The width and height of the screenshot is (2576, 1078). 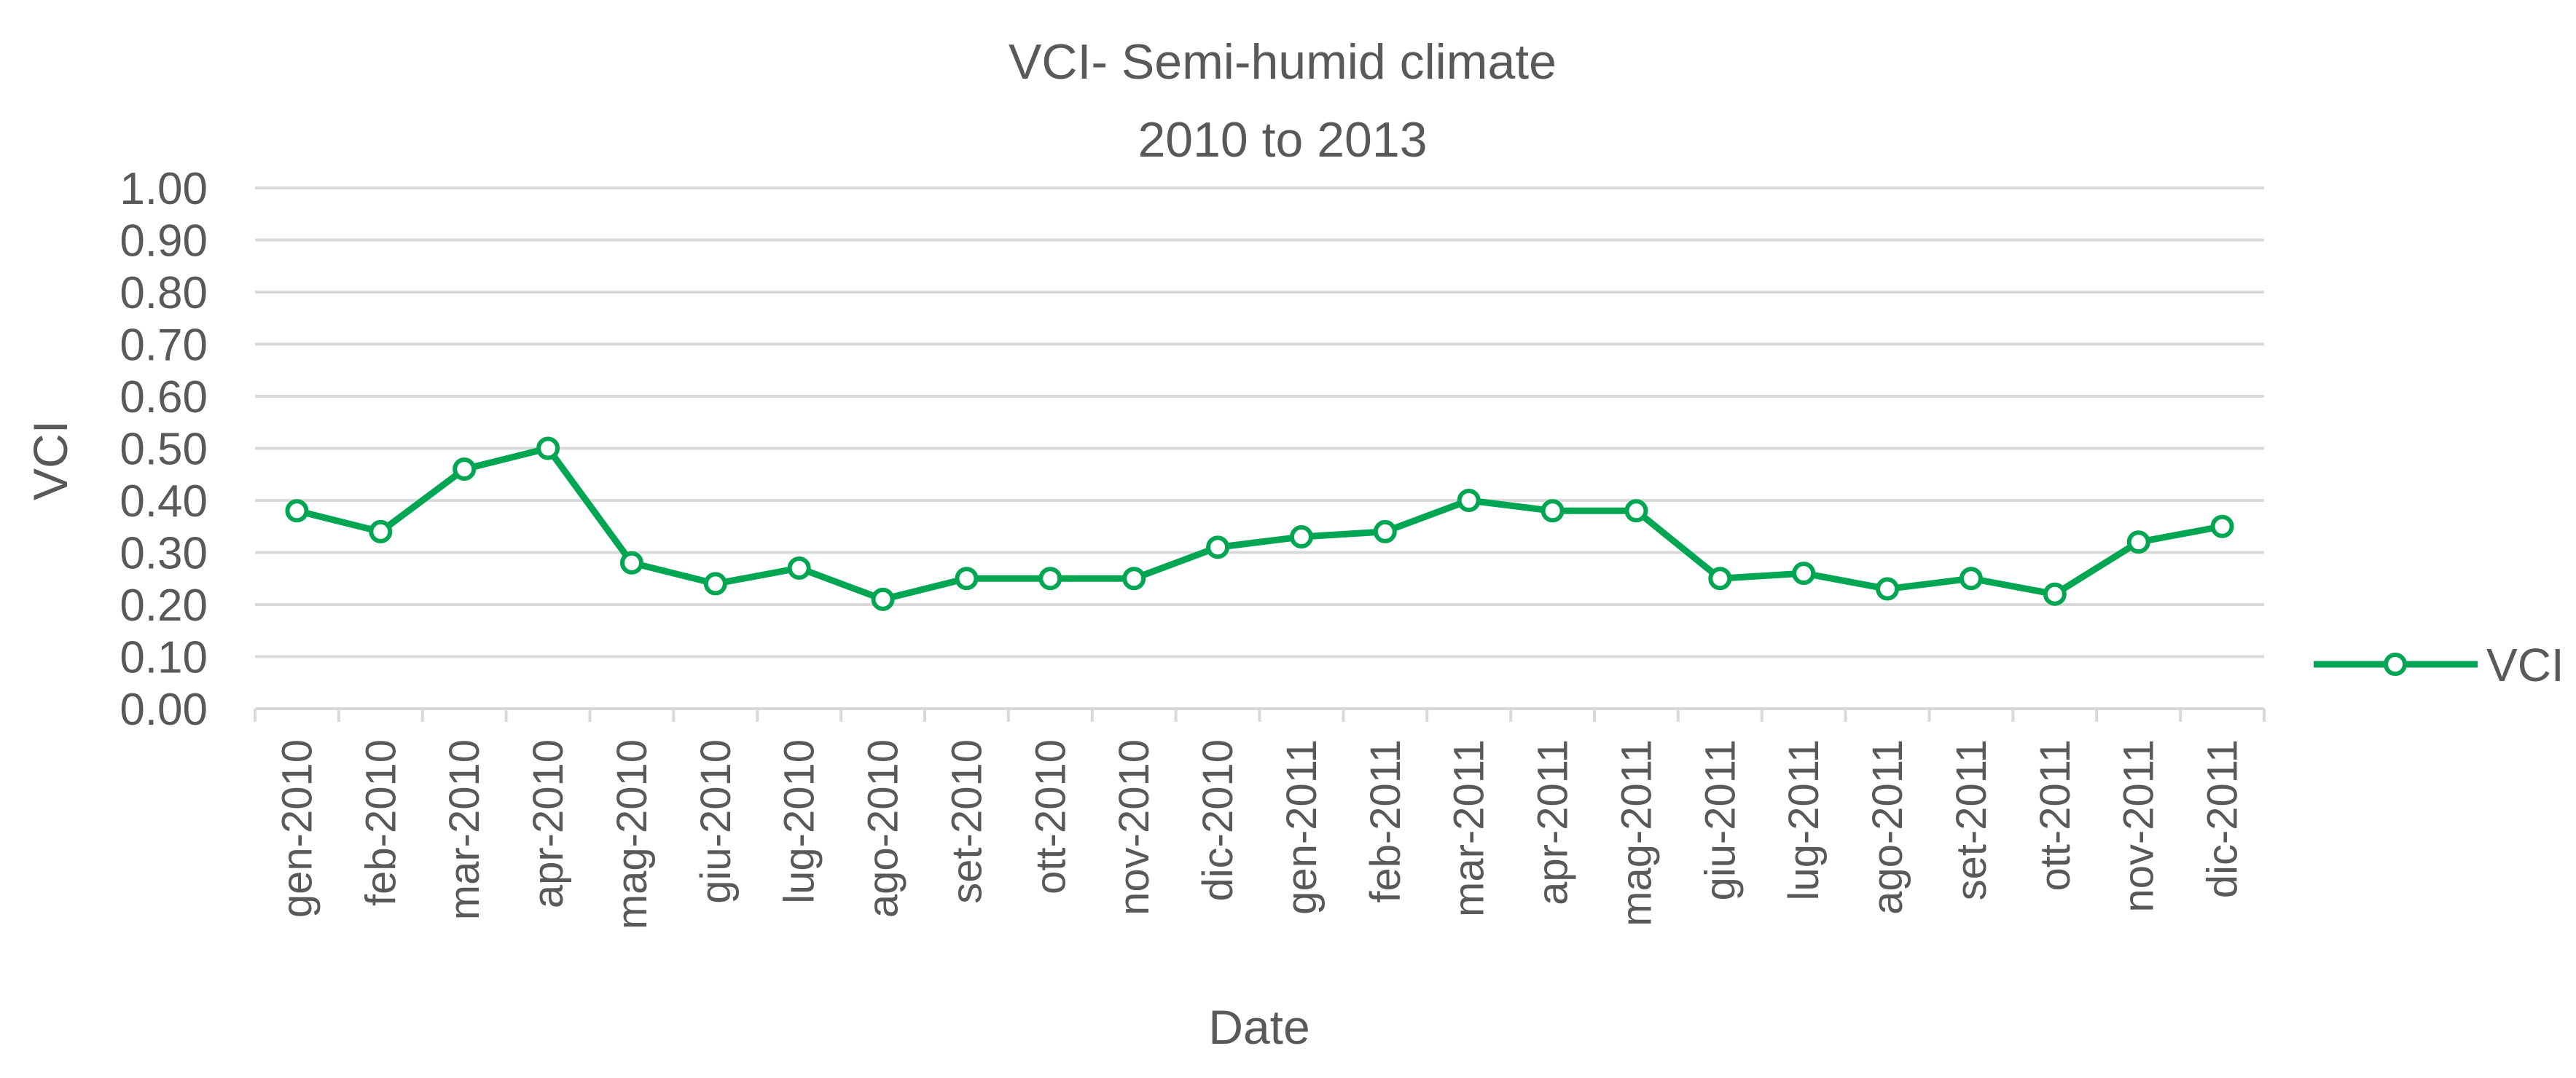 I want to click on x-tick-label: gen-2011, so click(x=1302, y=827).